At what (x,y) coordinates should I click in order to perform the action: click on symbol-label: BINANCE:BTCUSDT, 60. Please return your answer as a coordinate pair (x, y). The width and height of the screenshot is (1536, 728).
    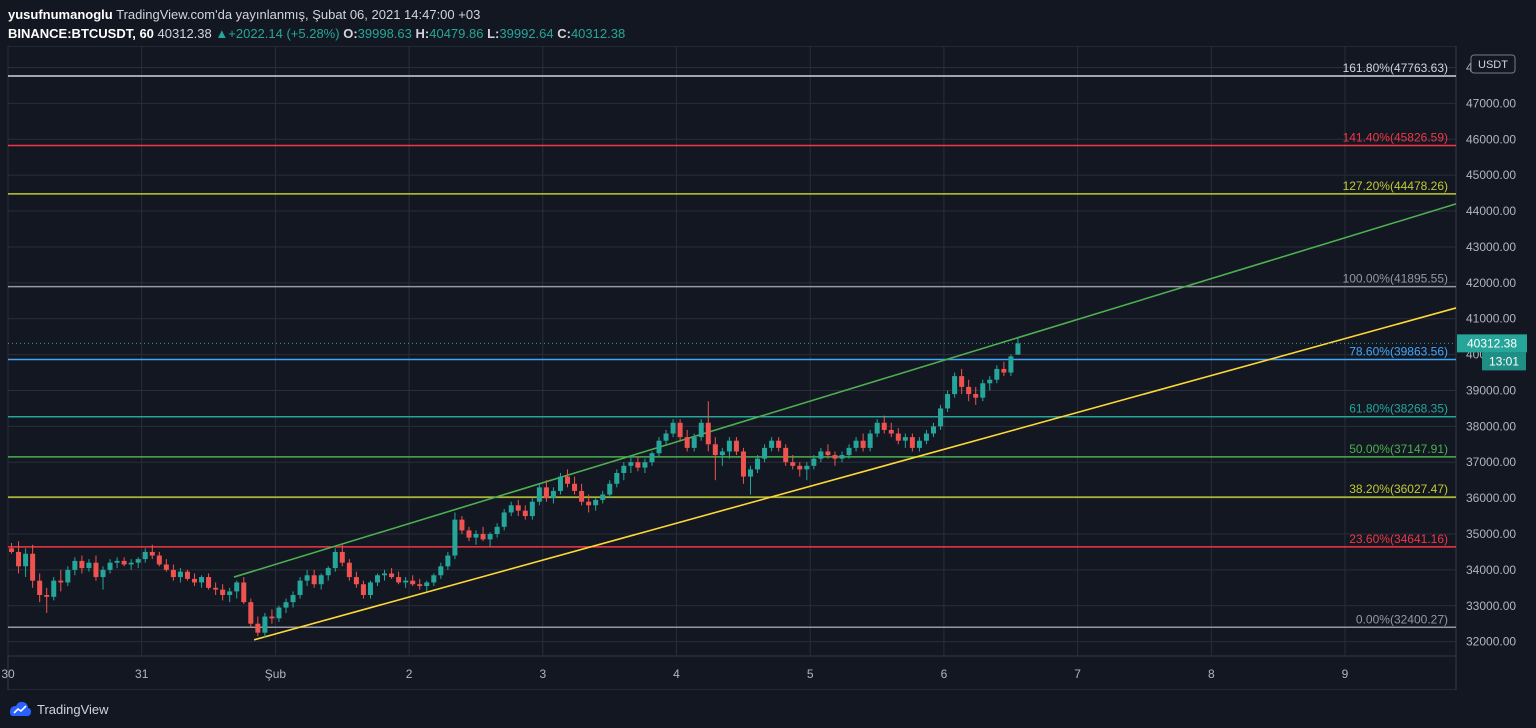
    Looking at the image, I should click on (81, 33).